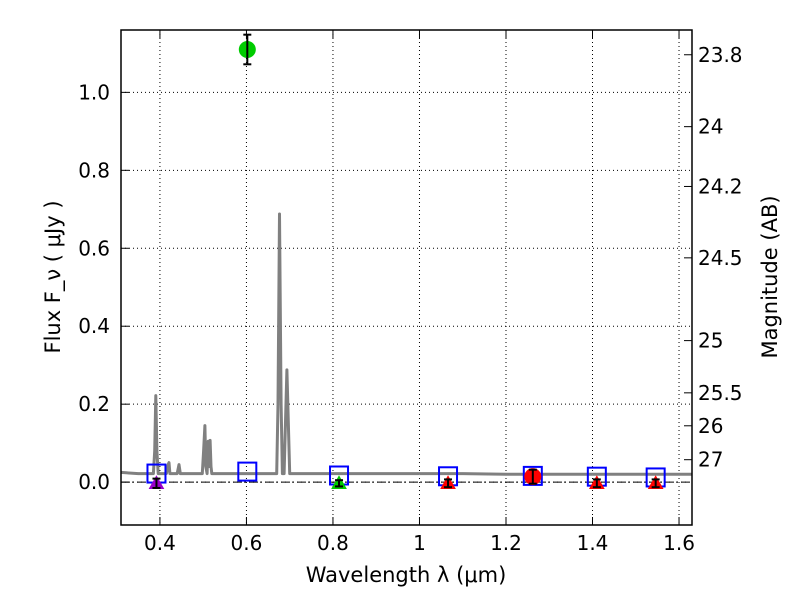  I want to click on magnitude-tick-label: 25.5, so click(720, 393).